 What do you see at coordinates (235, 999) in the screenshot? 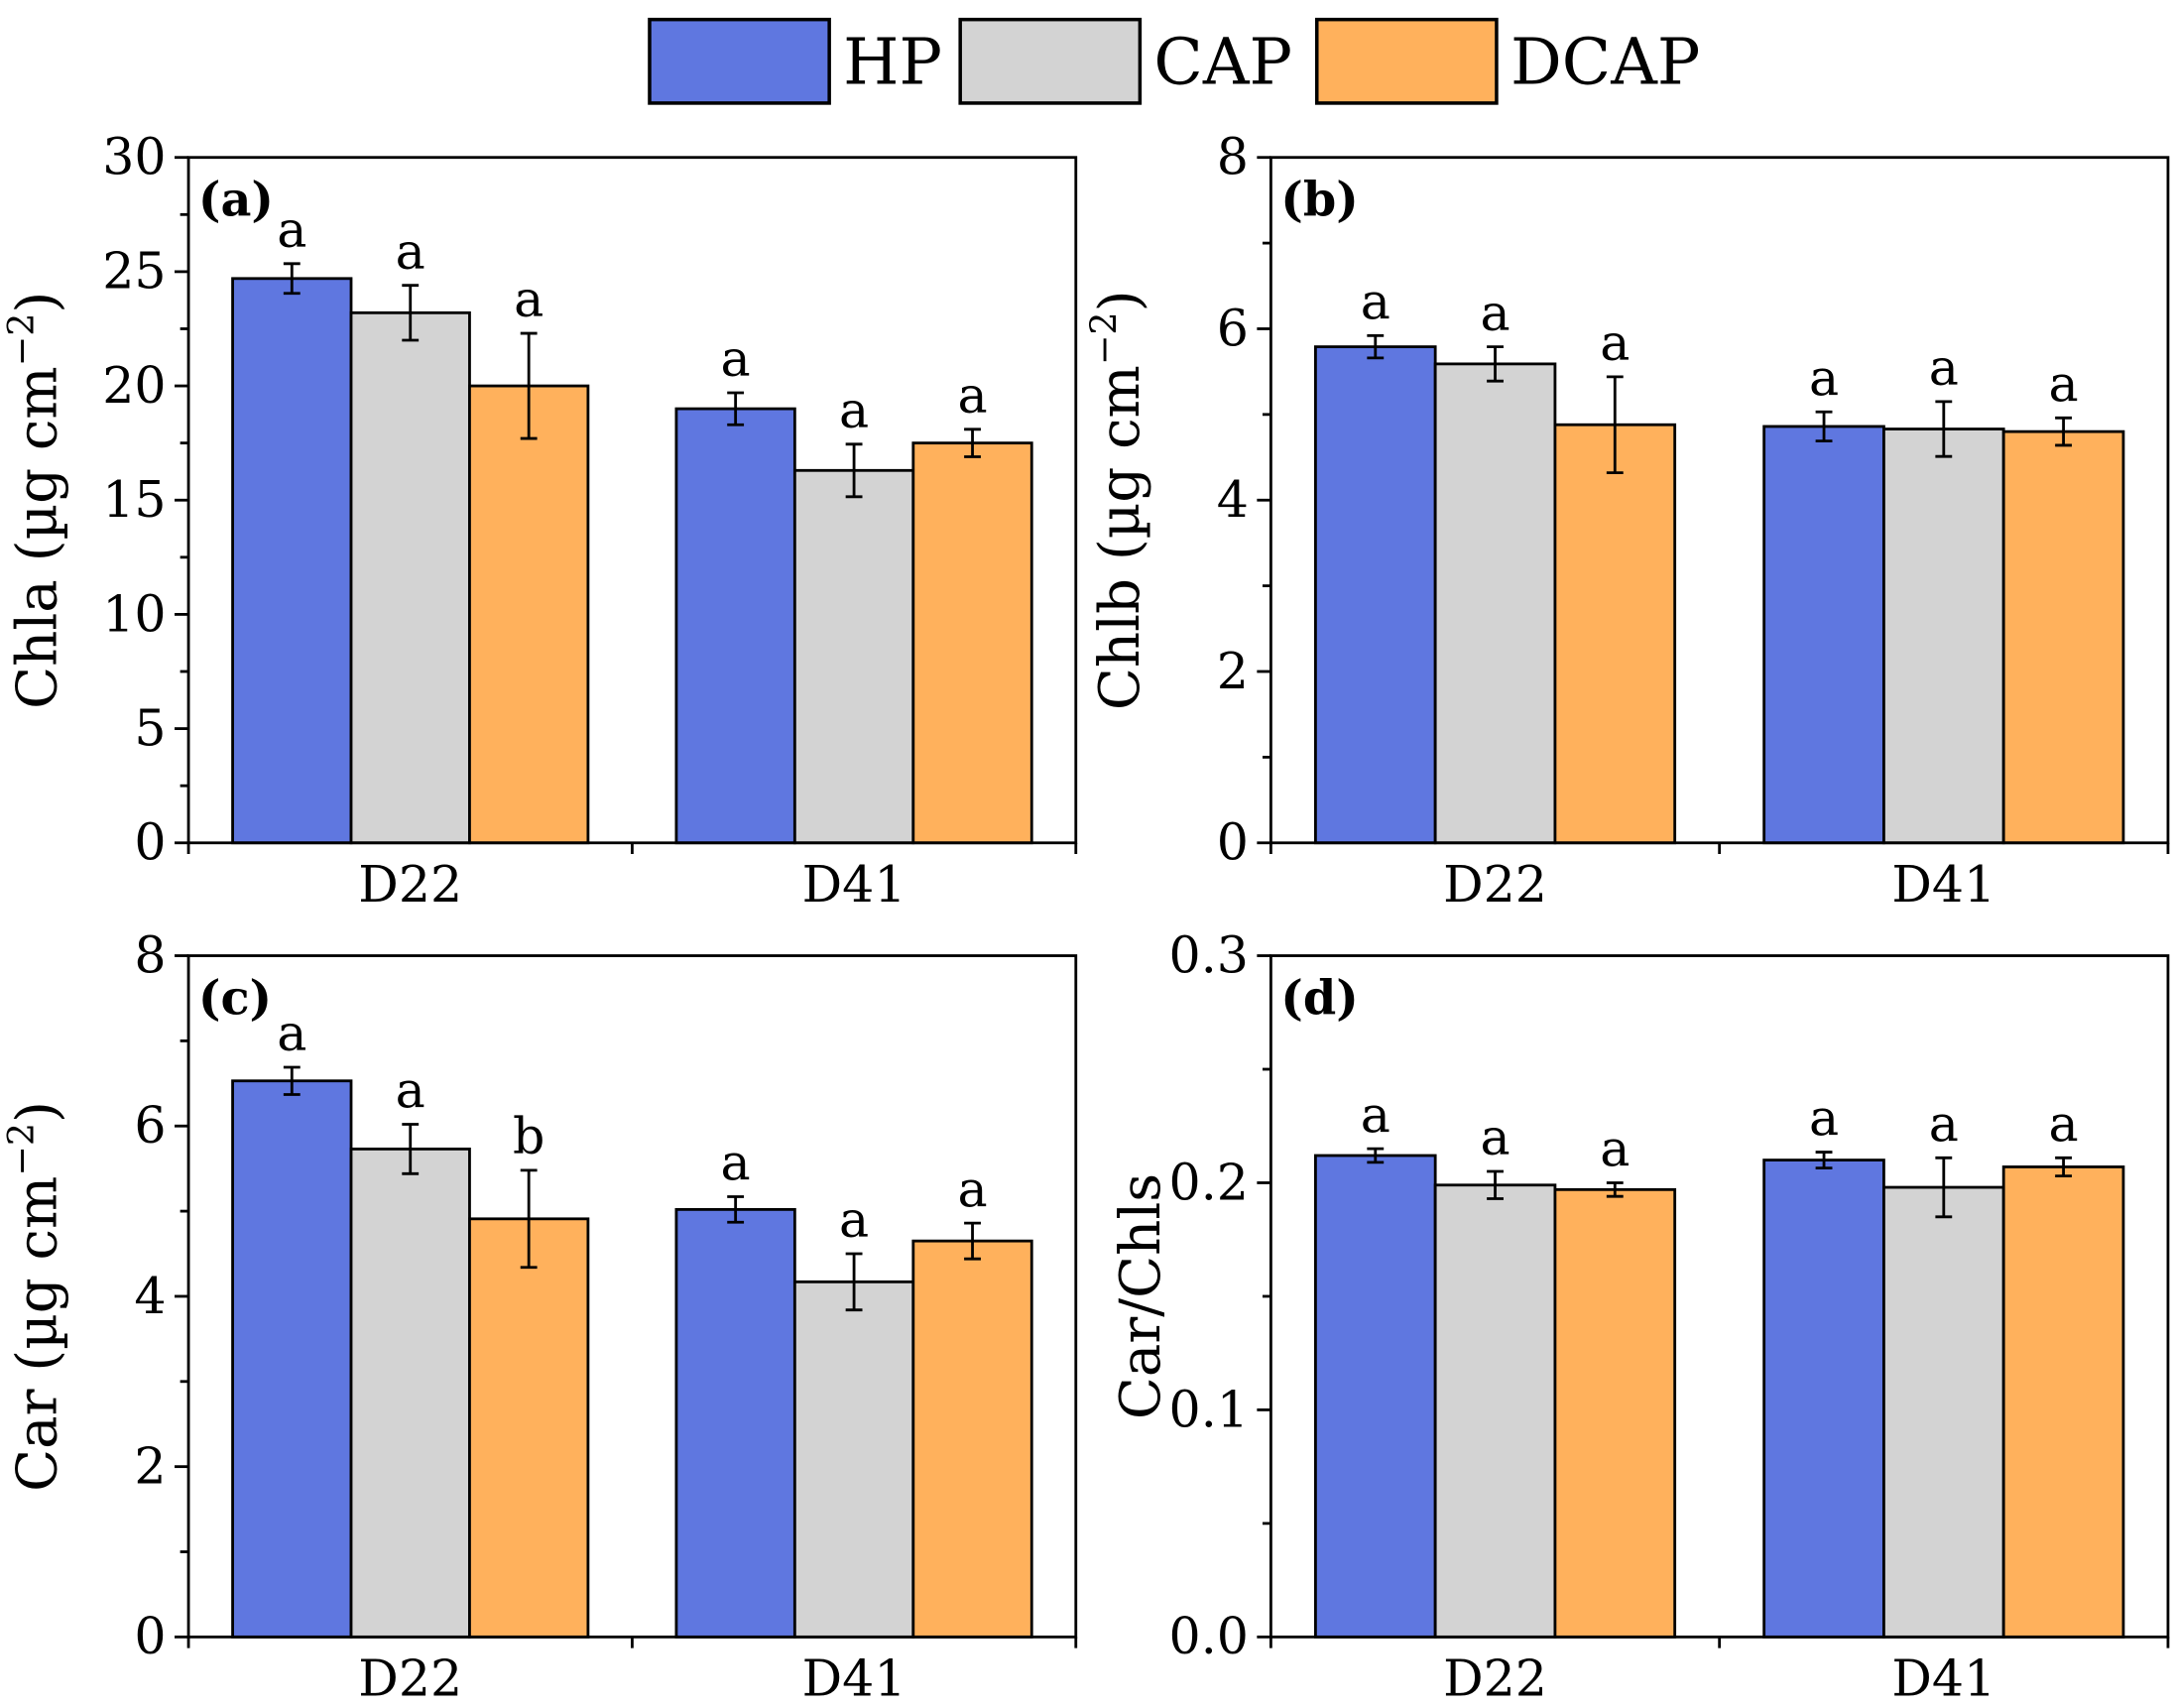
I see `panel-label: (c)` at bounding box center [235, 999].